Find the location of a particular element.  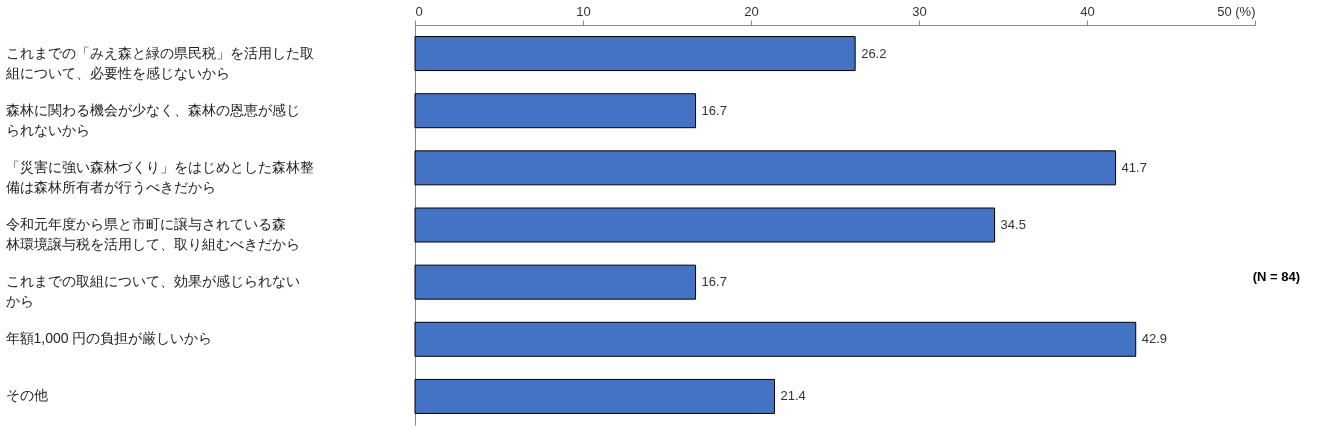

y-tick-label: 森林に関わる機会が少なく、森林の恩恵が感じられないから is located at coordinates (152, 119).